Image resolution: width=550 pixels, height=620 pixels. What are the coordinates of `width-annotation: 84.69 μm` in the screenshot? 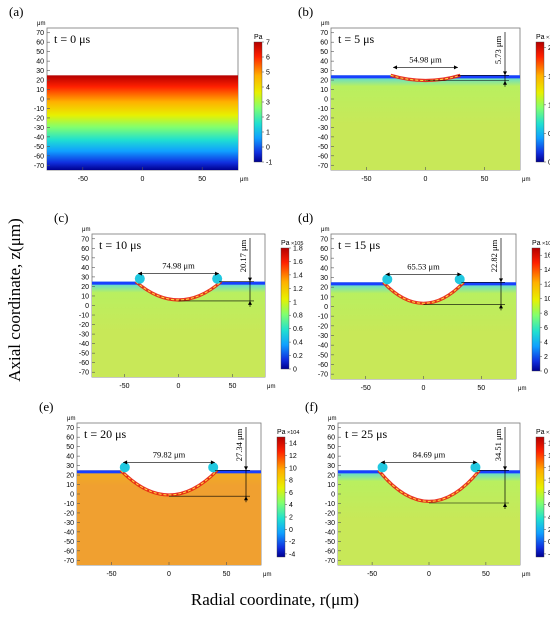 It's located at (429, 454).